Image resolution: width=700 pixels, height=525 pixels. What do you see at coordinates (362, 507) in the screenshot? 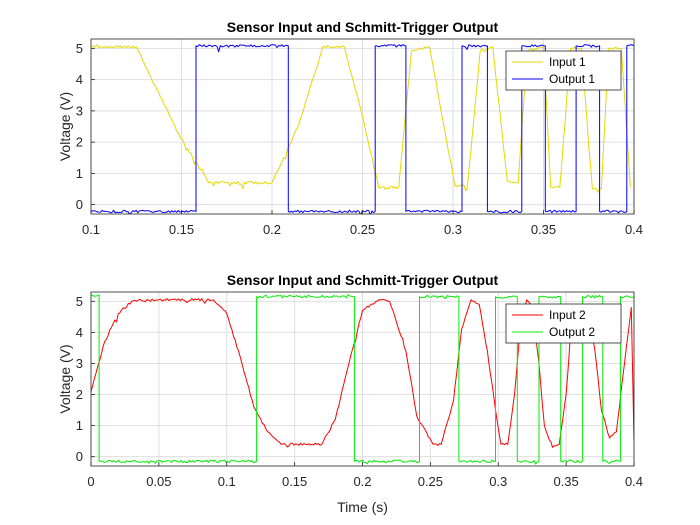
I see `x-axis-label: Time (s)` at bounding box center [362, 507].